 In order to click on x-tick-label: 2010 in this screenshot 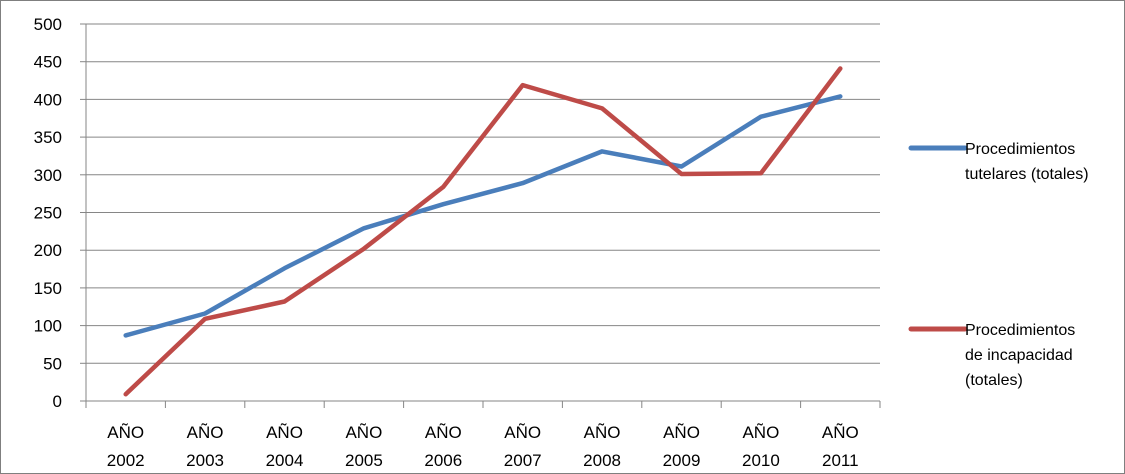, I will do `click(761, 460)`.